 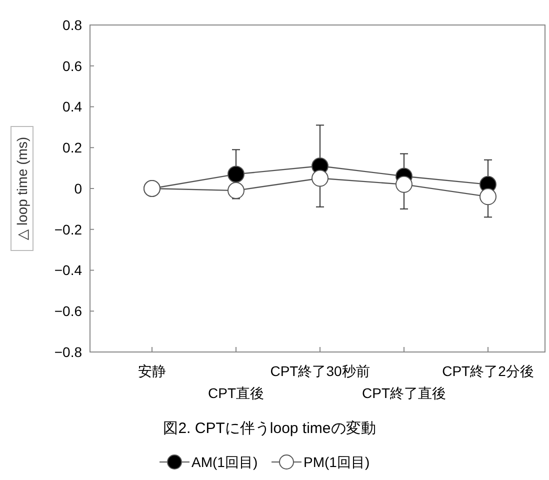 I want to click on y-tick-label: −0.2, so click(x=68, y=229).